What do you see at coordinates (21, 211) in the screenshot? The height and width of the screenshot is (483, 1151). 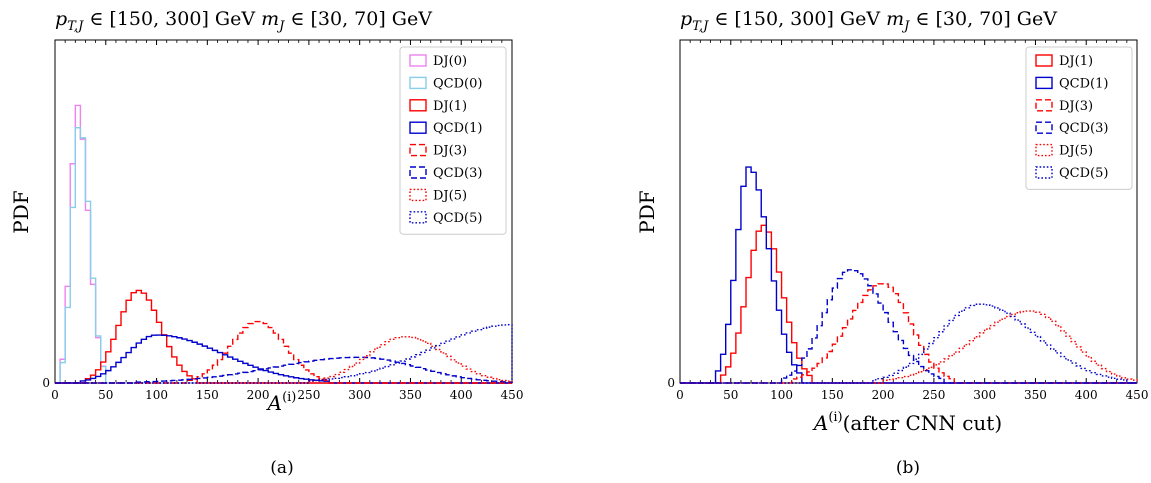 I see `panel-a-ylabel: PDF` at bounding box center [21, 211].